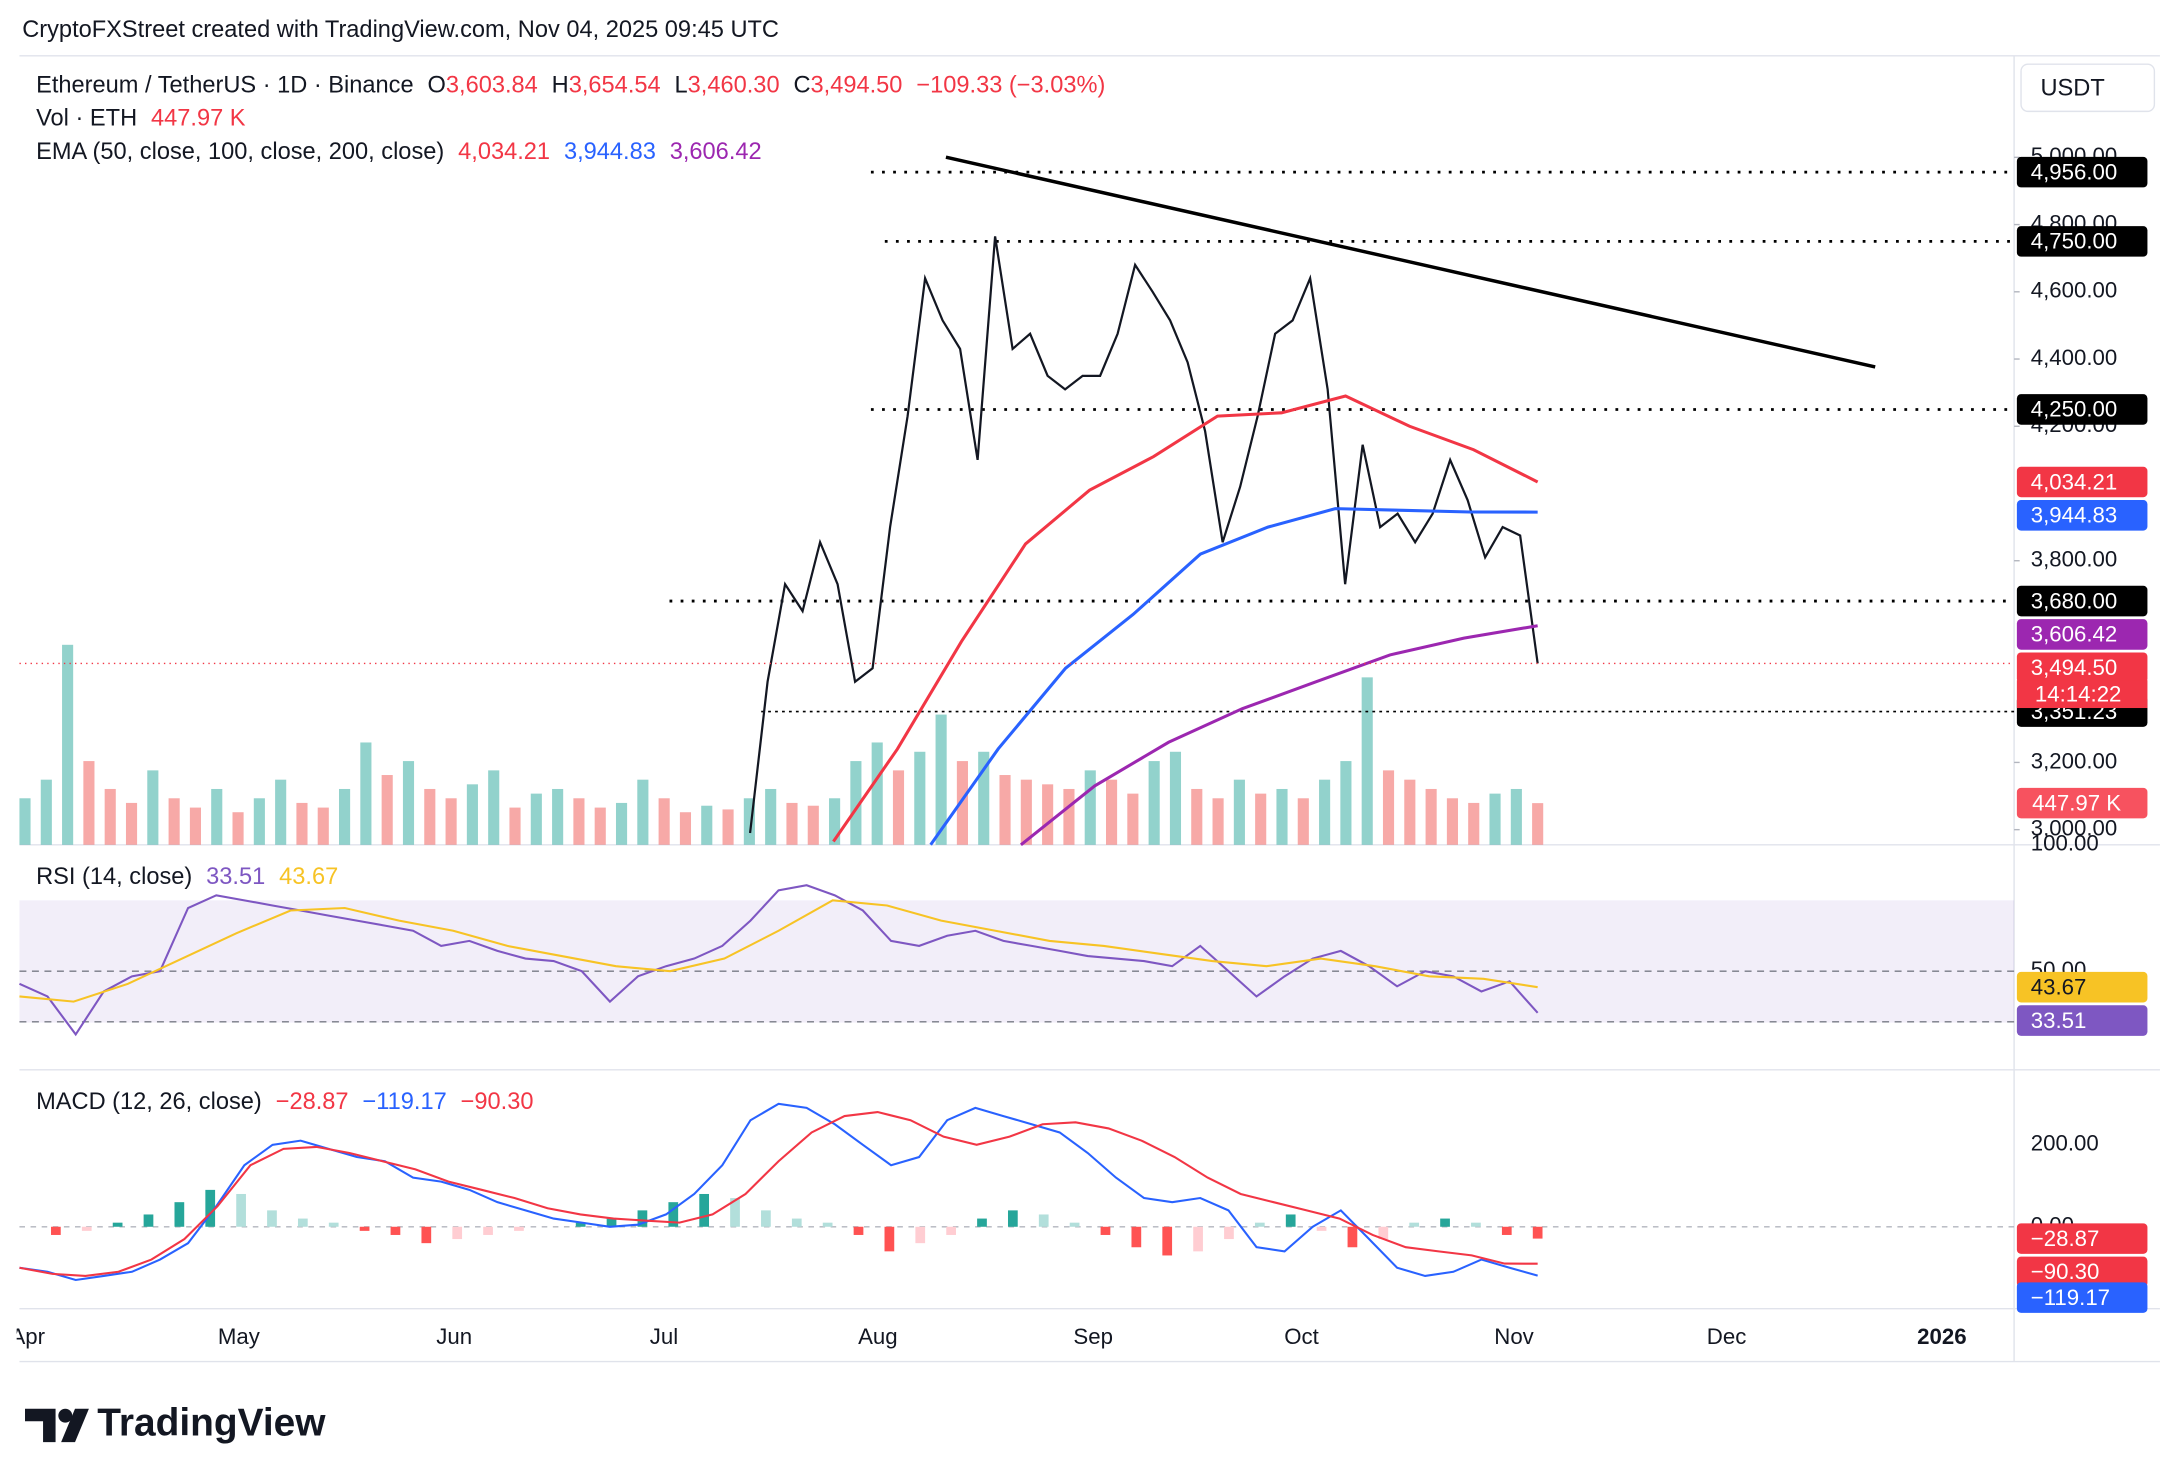 This screenshot has width=2178, height=1484. What do you see at coordinates (778, 1192) in the screenshot?
I see `macd-line` at bounding box center [778, 1192].